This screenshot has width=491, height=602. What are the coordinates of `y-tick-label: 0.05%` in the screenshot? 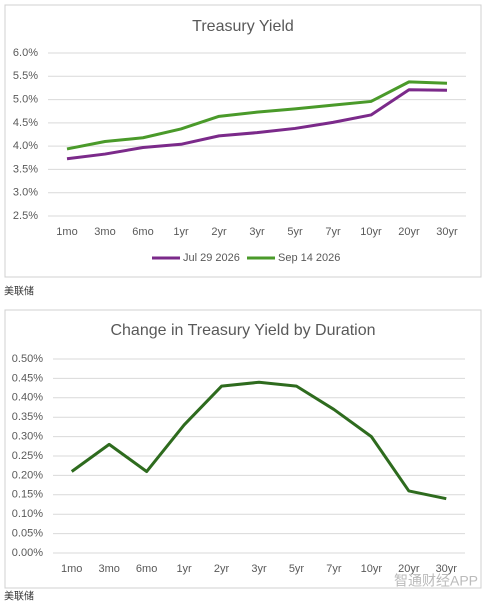 It's located at (27, 534).